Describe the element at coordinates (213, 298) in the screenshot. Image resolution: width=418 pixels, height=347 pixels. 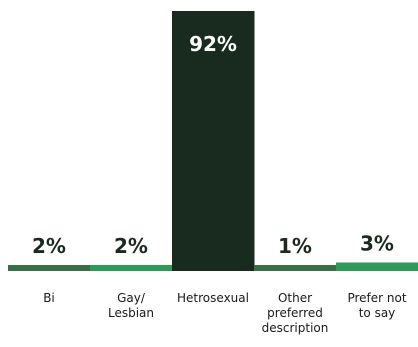
I see `category-label-2: Hetrosexual` at that location.